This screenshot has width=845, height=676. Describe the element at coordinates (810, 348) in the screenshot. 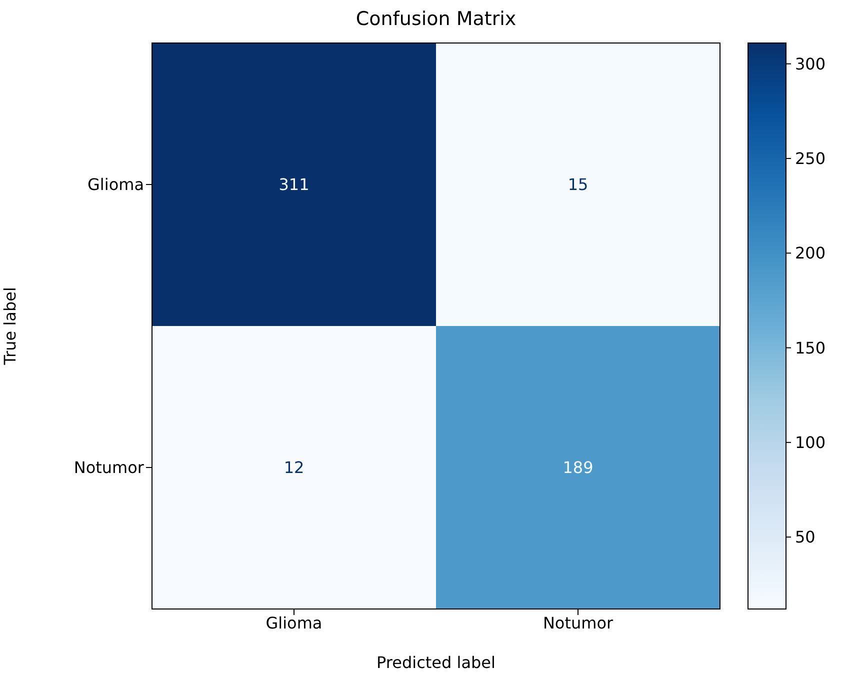

I see `color-bar-label: 150` at that location.